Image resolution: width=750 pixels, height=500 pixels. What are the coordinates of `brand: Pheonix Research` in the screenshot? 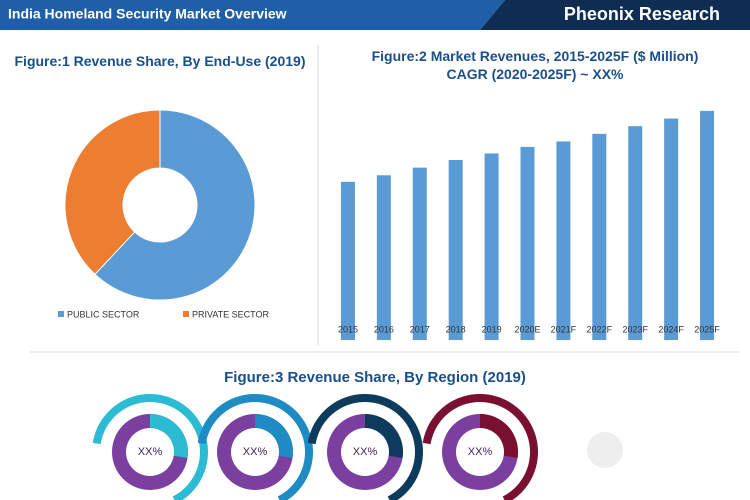 It's located at (642, 14).